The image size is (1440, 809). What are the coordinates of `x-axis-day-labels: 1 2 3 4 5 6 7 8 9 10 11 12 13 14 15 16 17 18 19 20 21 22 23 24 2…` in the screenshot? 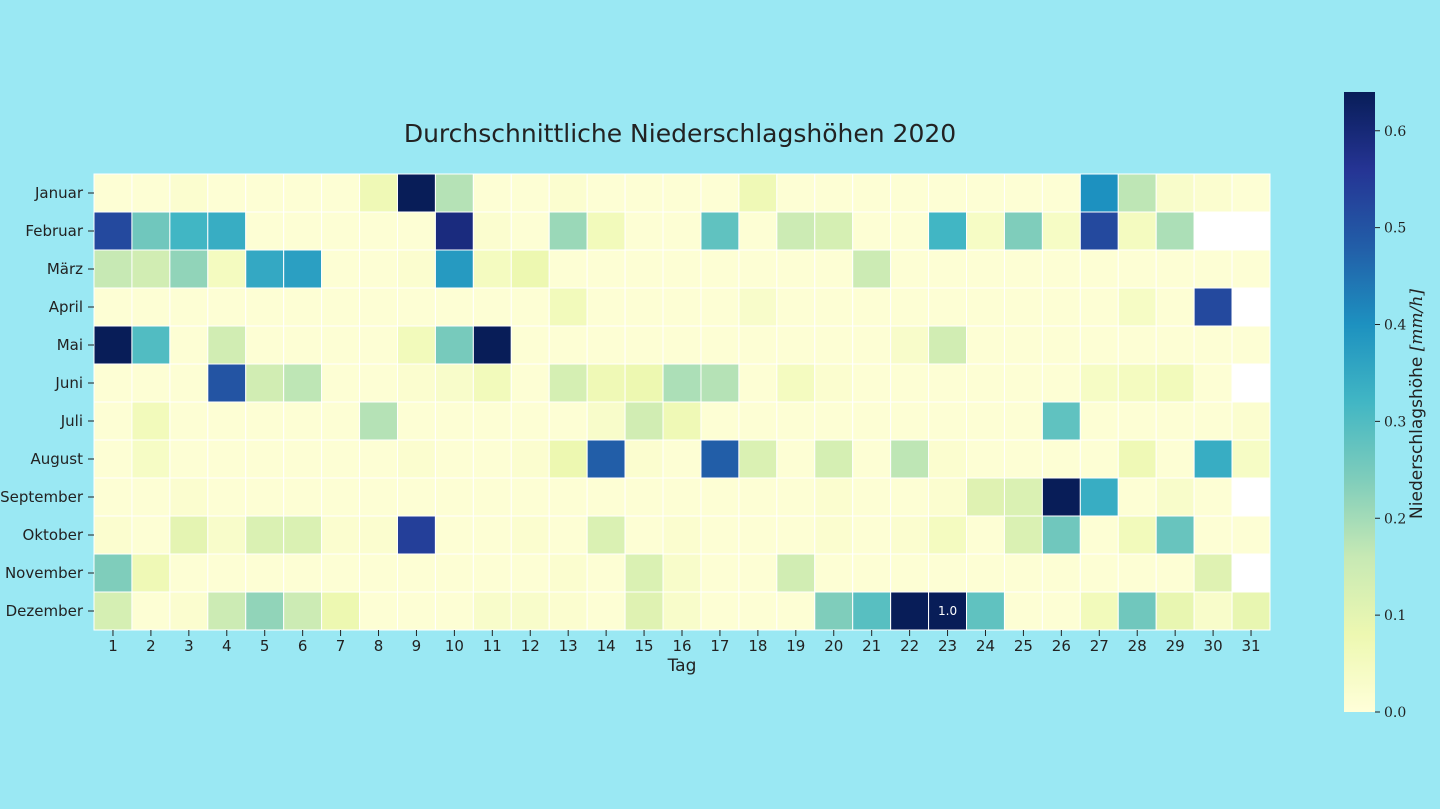 It's located at (684, 642).